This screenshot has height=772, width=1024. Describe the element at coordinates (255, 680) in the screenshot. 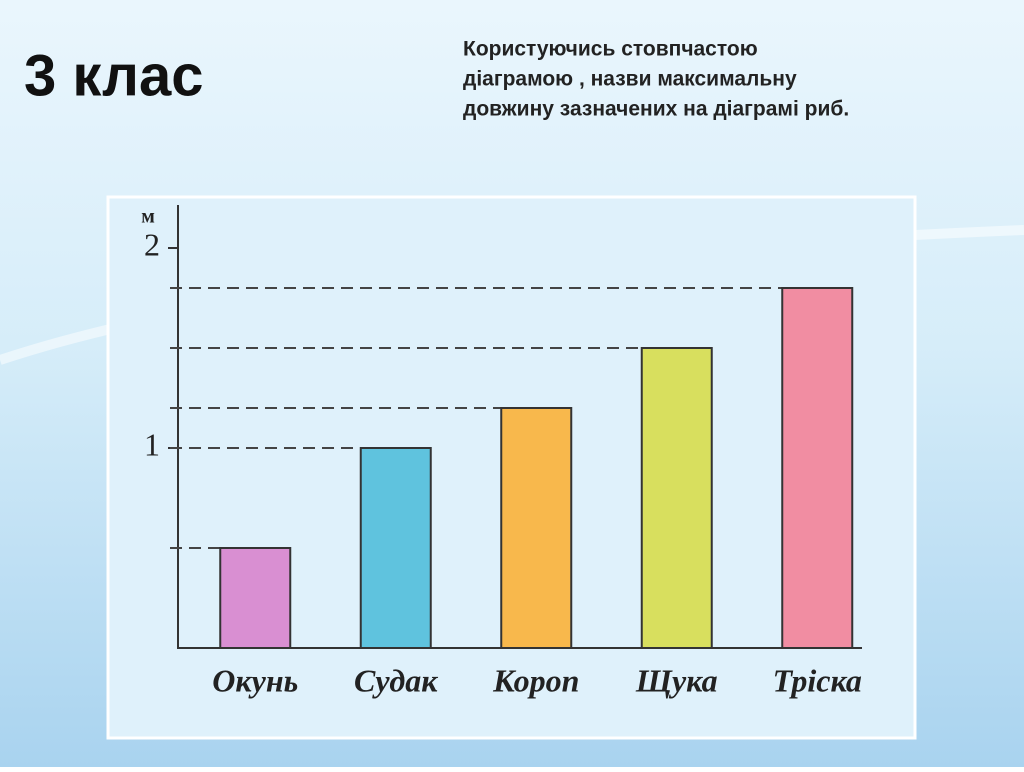

I see `x-tick-label: Окунь` at that location.